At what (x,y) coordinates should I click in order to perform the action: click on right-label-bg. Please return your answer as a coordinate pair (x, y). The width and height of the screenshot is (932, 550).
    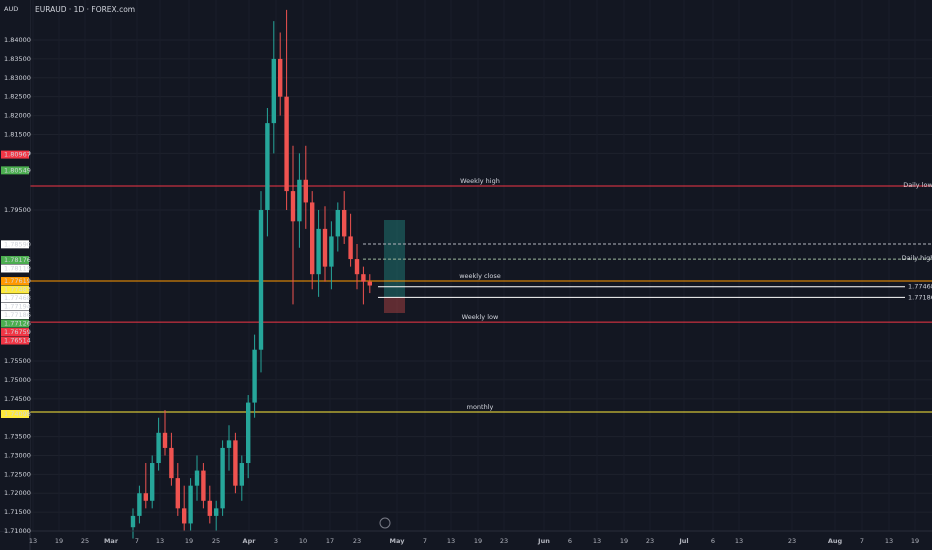
    Looking at the image, I should click on (918, 287).